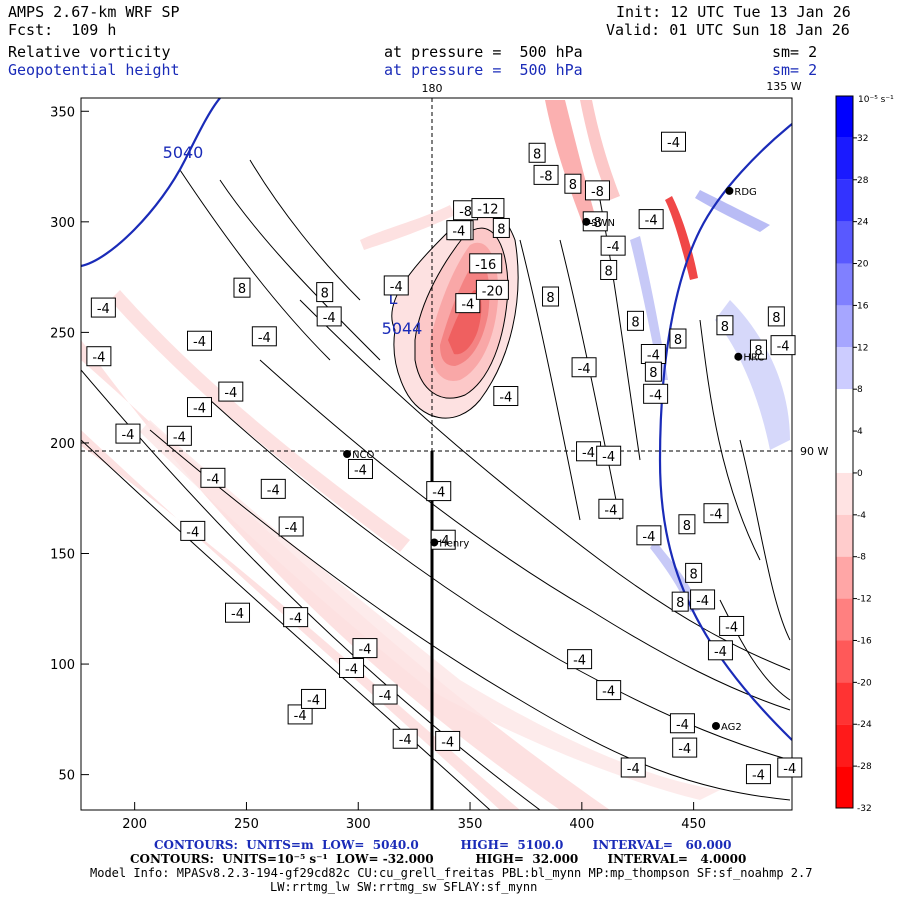 The image size is (900, 900). What do you see at coordinates (864, 725) in the screenshot?
I see `colorbar-tick-label: -24` at bounding box center [864, 725].